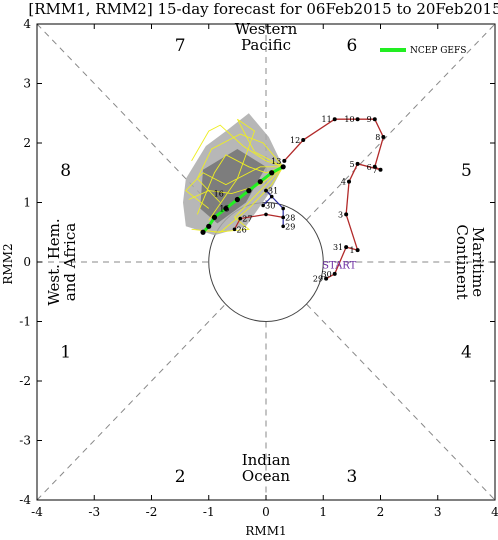  I want to click on y-tick-label: 3, so click(27, 84).